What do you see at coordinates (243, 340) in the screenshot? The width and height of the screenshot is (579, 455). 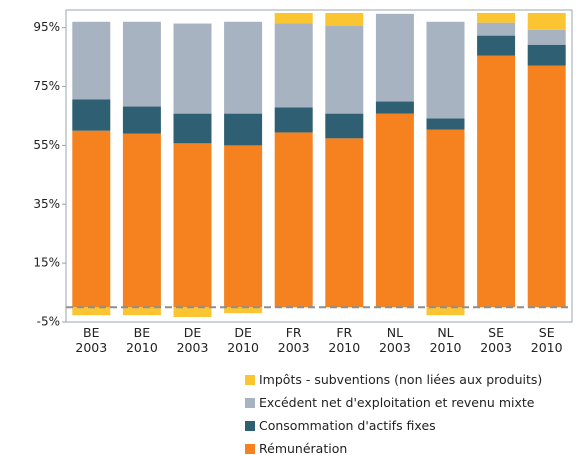 I see `x-tick-label: DE 2010` at bounding box center [243, 340].